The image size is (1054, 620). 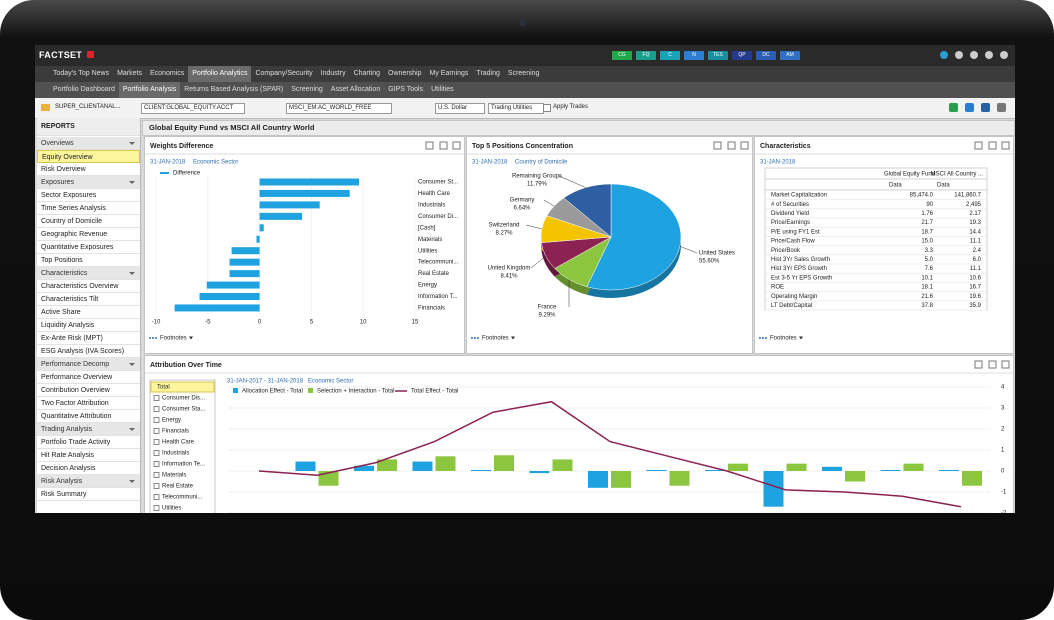 What do you see at coordinates (88, 481) in the screenshot?
I see `group-header: Risk Analysis` at bounding box center [88, 481].